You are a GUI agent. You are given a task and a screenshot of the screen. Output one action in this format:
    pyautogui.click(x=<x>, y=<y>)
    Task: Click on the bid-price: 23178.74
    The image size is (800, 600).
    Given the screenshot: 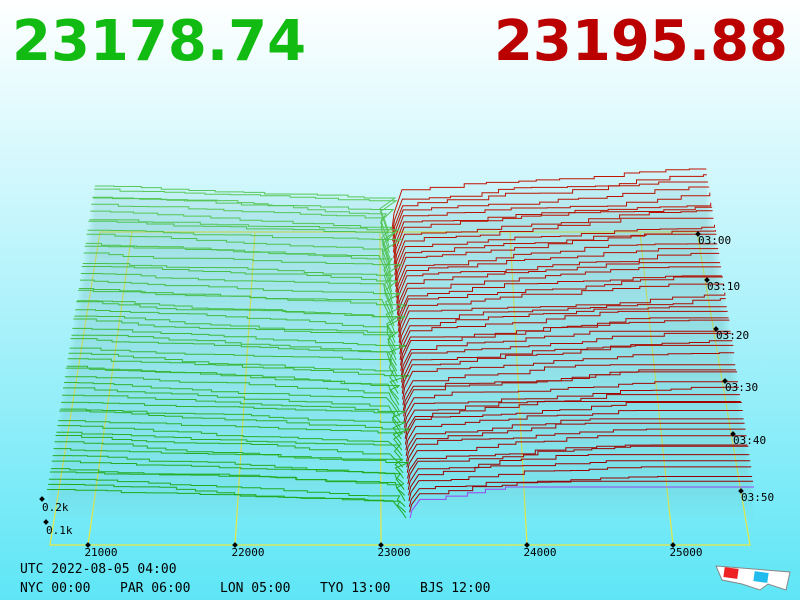 What is the action you would take?
    pyautogui.click(x=159, y=41)
    